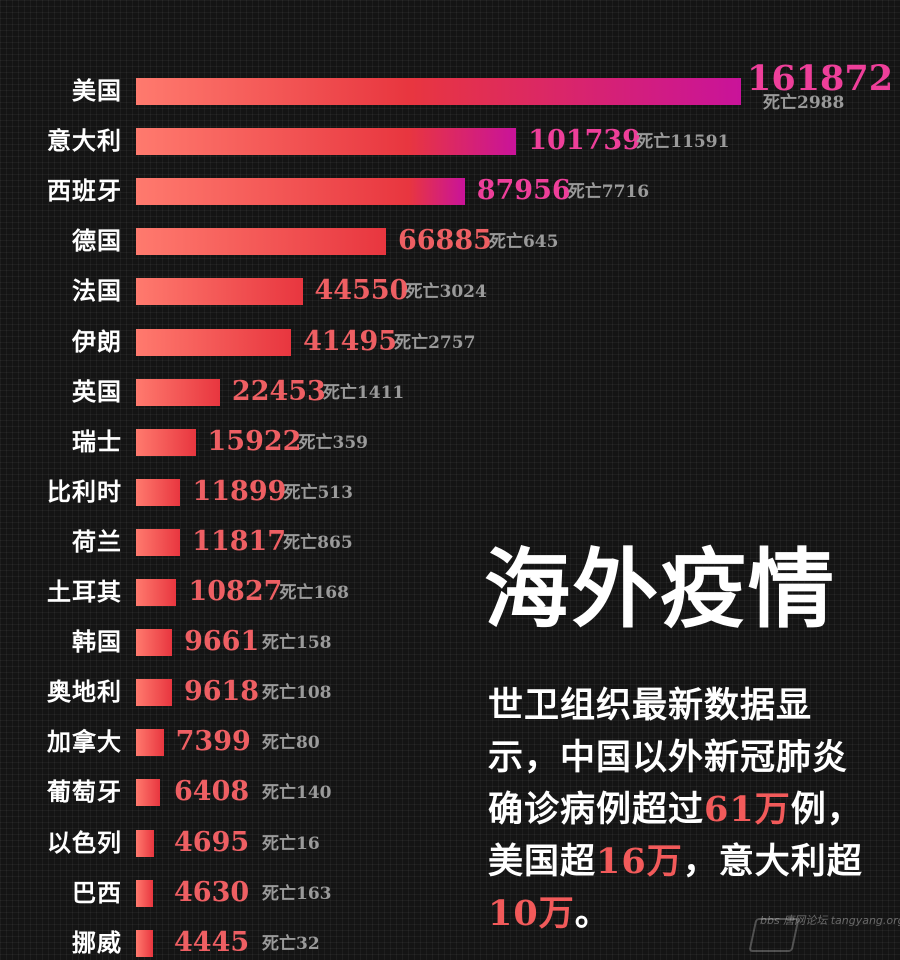 The image size is (900, 960). Describe the element at coordinates (531, 913) in the screenshot. I see `highlight-number: 10万` at that location.